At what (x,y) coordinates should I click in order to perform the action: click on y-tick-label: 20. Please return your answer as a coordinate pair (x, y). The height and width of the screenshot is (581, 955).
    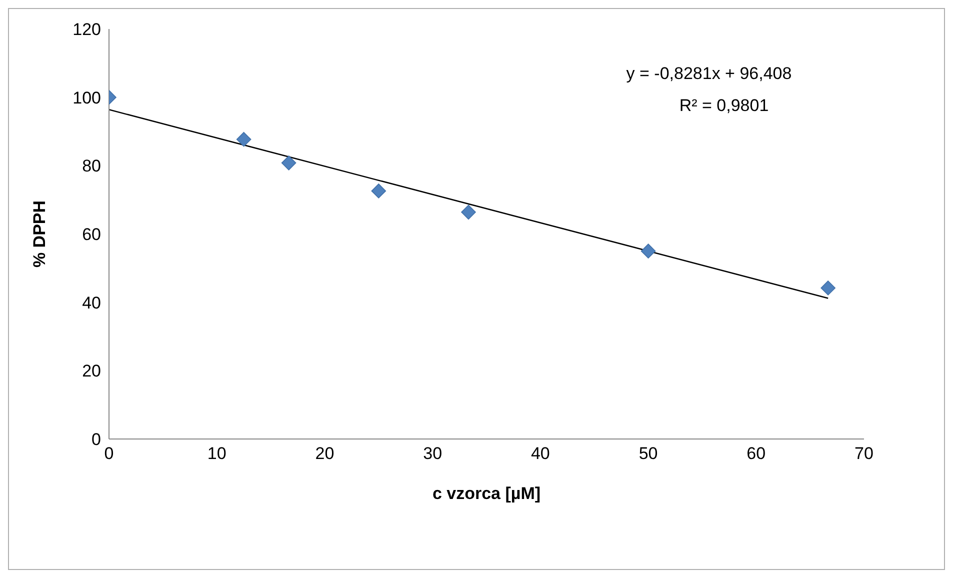
    Looking at the image, I should click on (91, 371).